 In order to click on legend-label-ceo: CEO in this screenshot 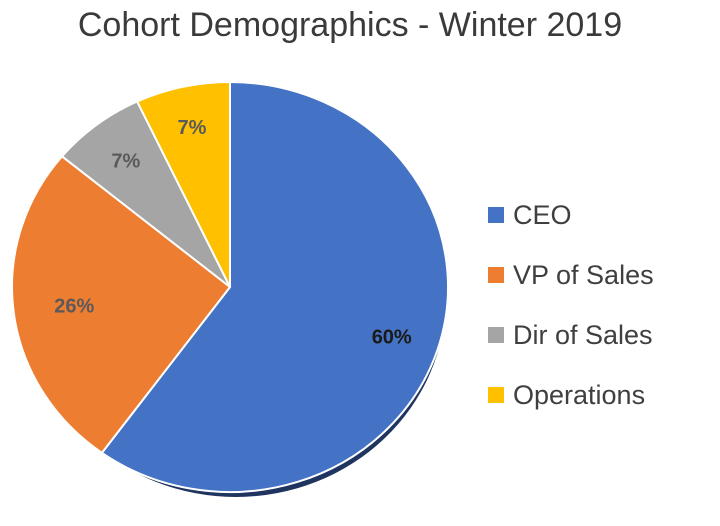, I will do `click(542, 214)`.